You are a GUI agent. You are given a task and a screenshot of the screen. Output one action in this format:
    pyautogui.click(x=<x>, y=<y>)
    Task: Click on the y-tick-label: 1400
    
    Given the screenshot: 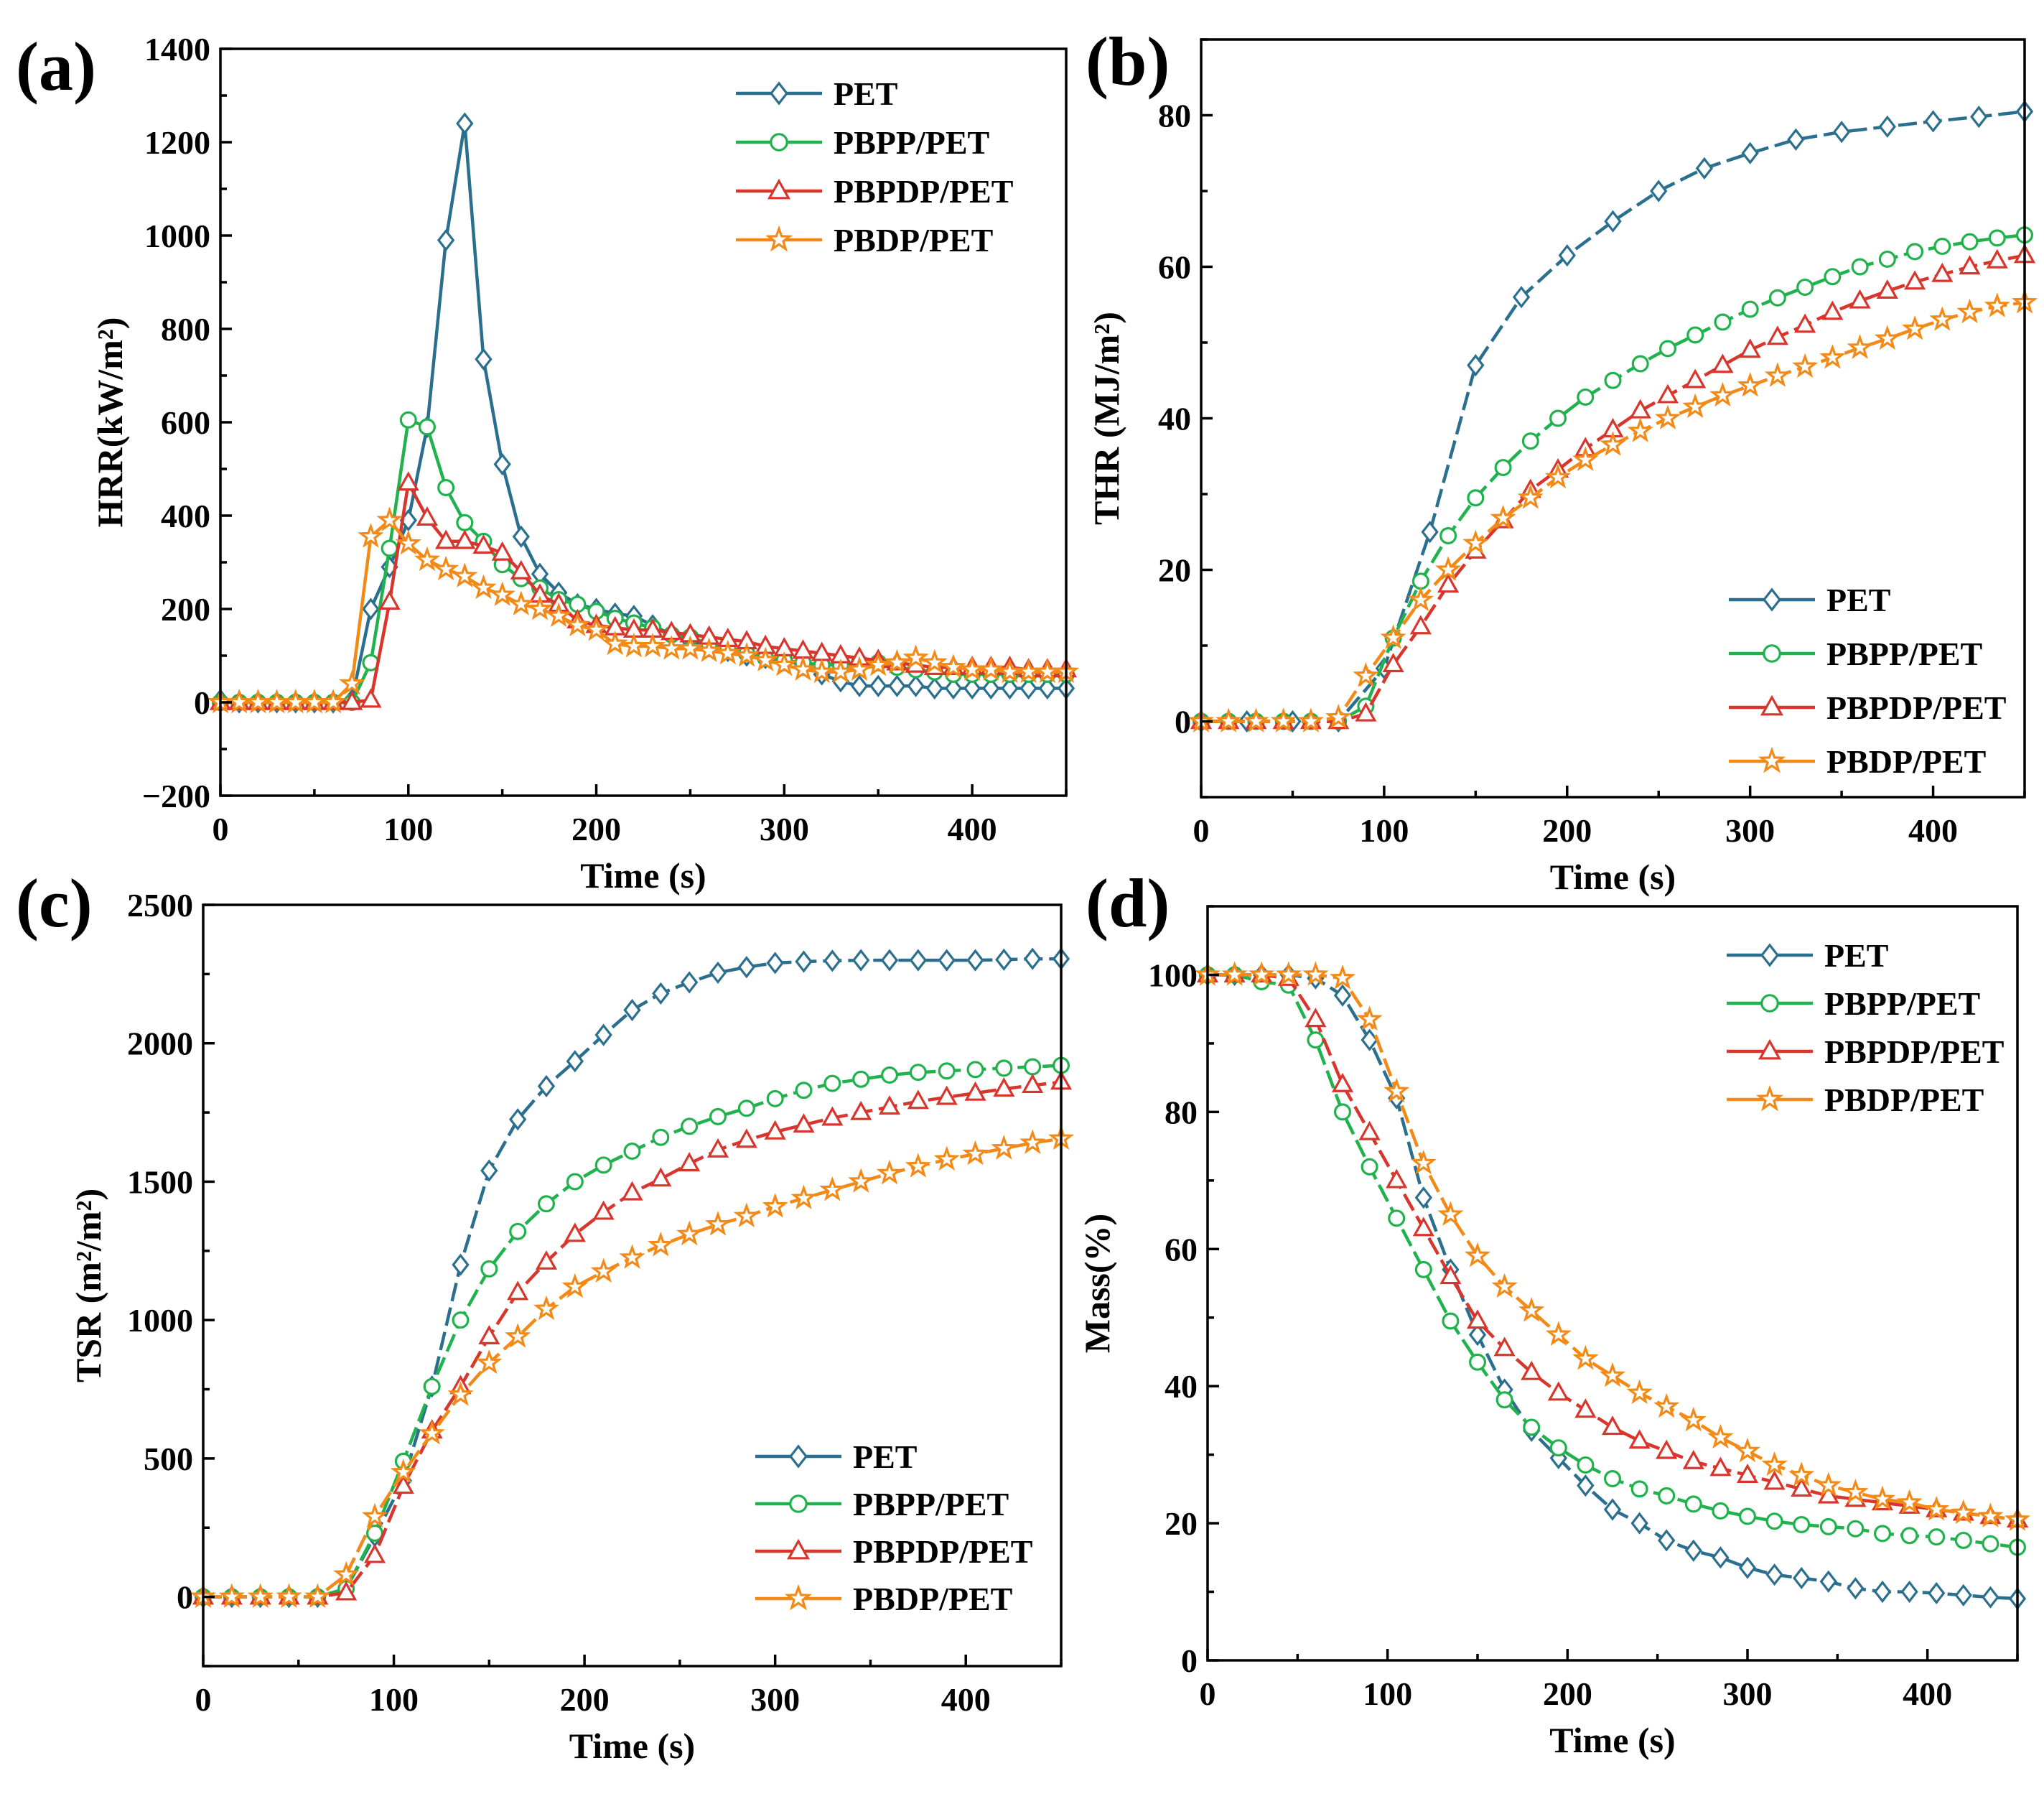 What is the action you would take?
    pyautogui.click(x=177, y=49)
    